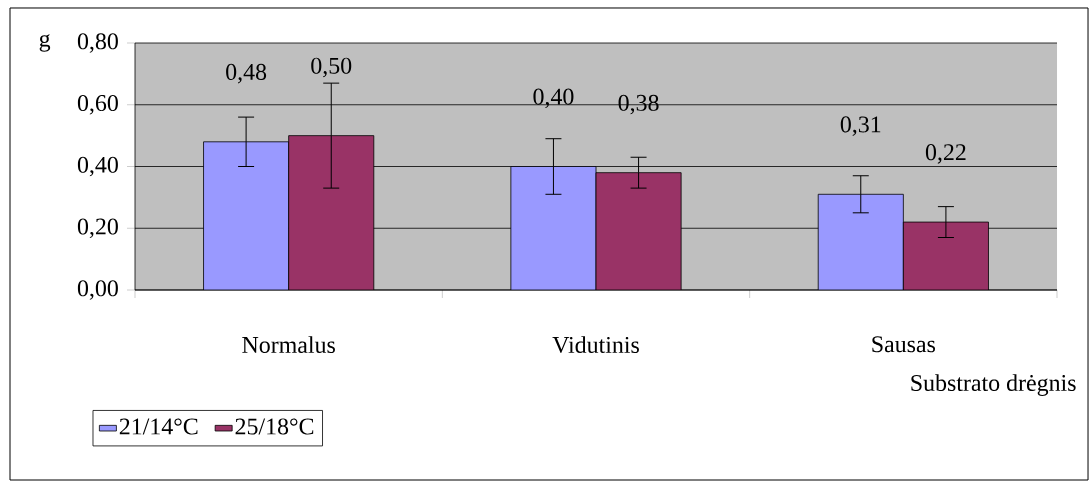  What do you see at coordinates (553, 98) in the screenshot?
I see `data-label: 0,40` at bounding box center [553, 98].